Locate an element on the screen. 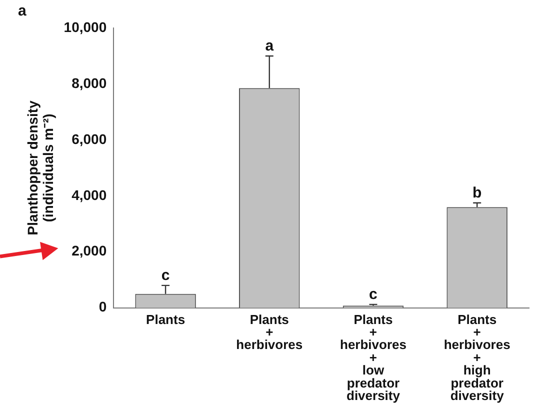 This screenshot has height=409, width=537. y-tick-label: 0 is located at coordinates (102, 306).